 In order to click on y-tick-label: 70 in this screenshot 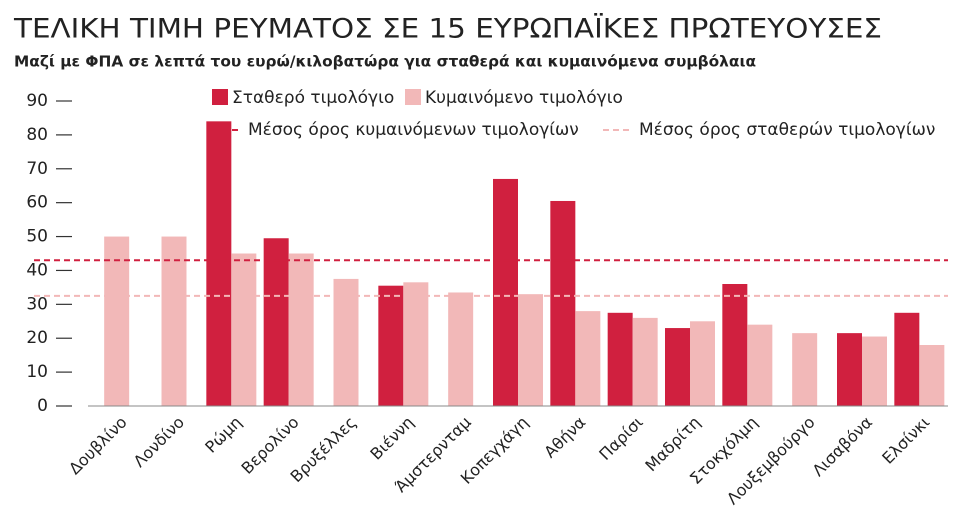, I will do `click(37, 169)`.